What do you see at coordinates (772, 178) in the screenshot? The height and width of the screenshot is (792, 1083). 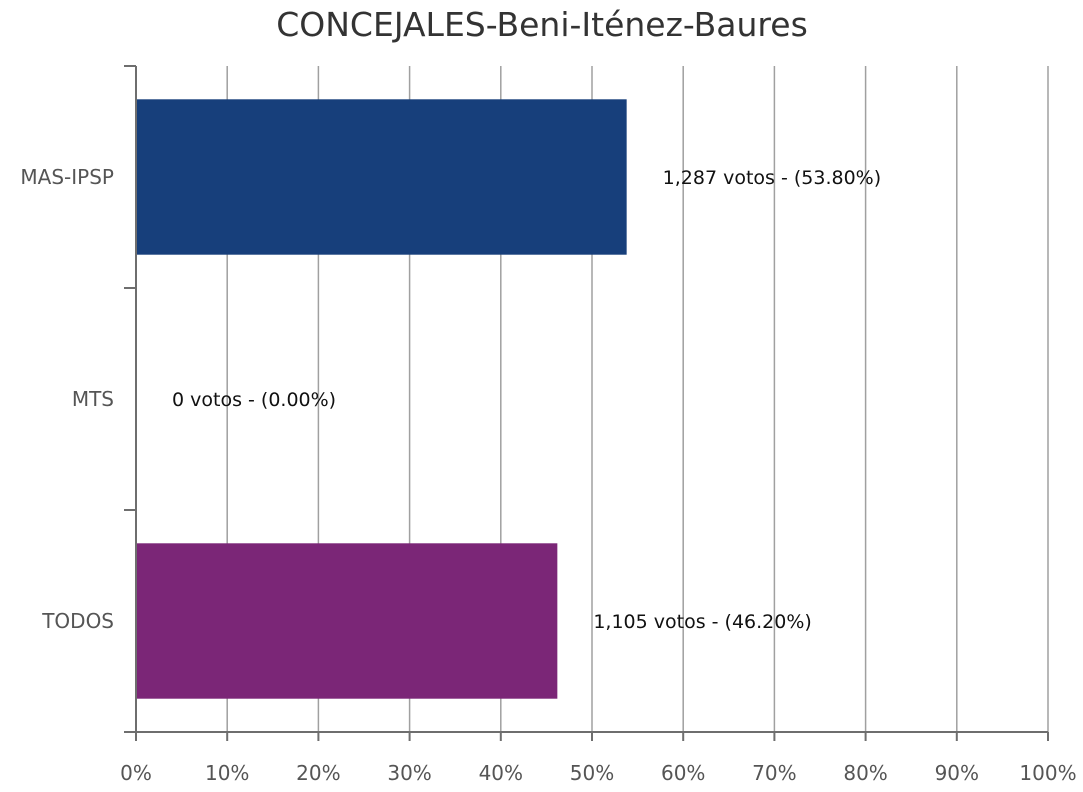 I see `data-label: 1,287 votos - (53.80%)` at bounding box center [772, 178].